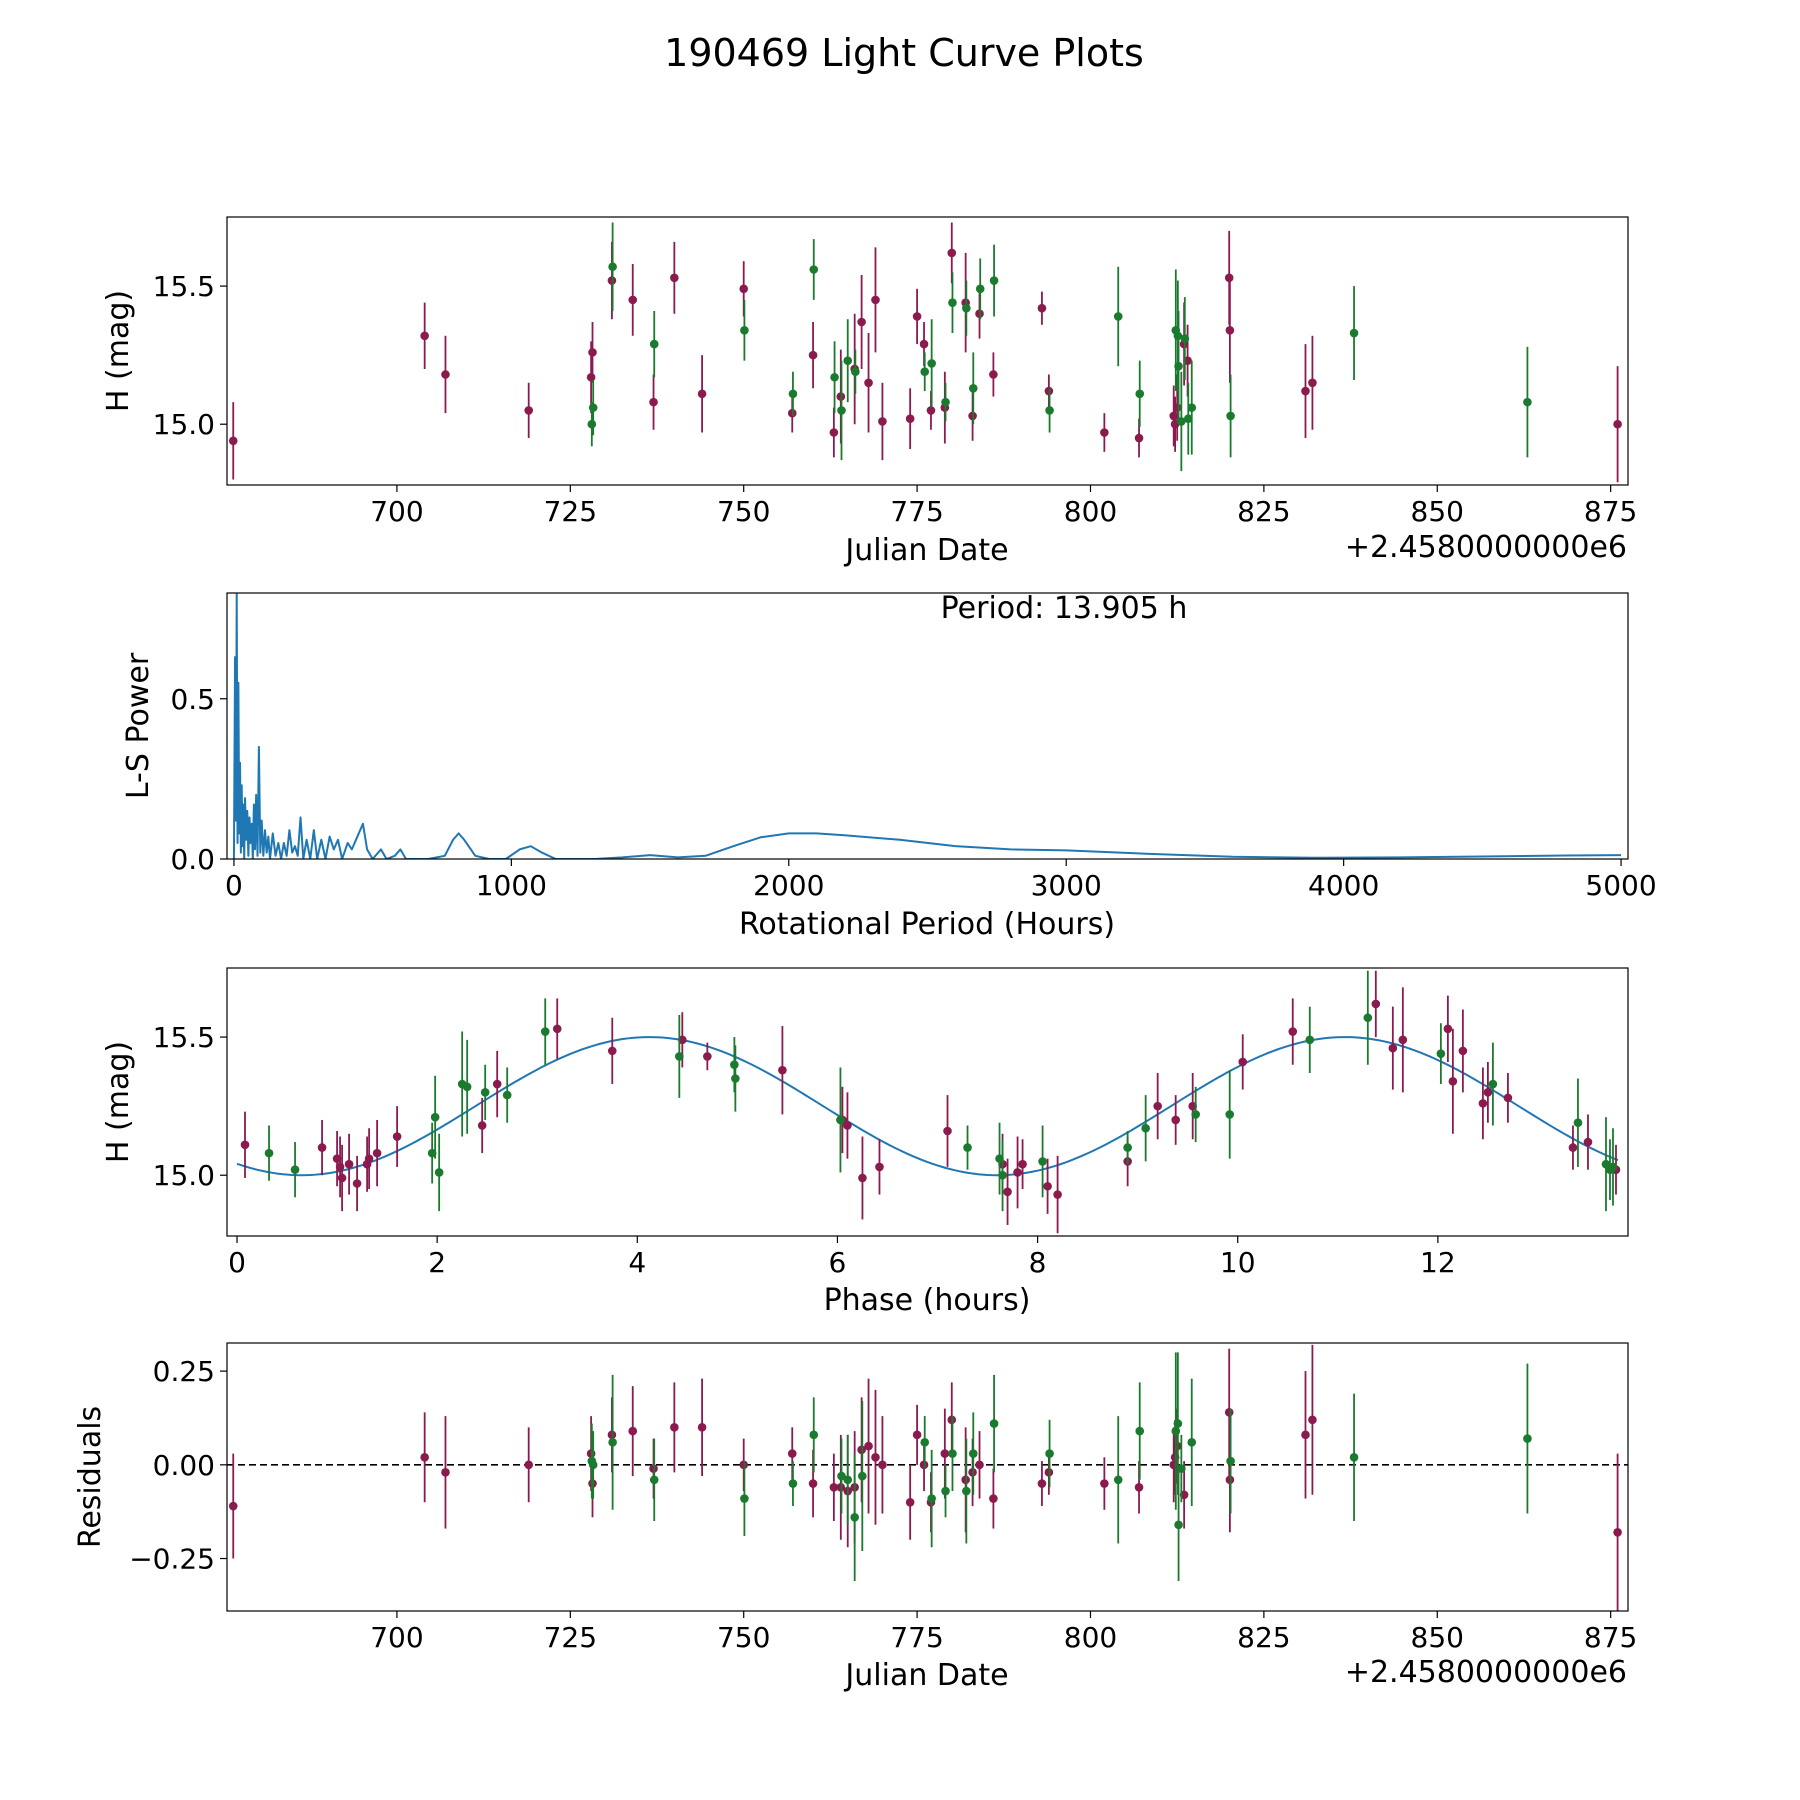  Describe the element at coordinates (184, 424) in the screenshot. I see `lightcurve-ytick-label: 15.0` at that location.